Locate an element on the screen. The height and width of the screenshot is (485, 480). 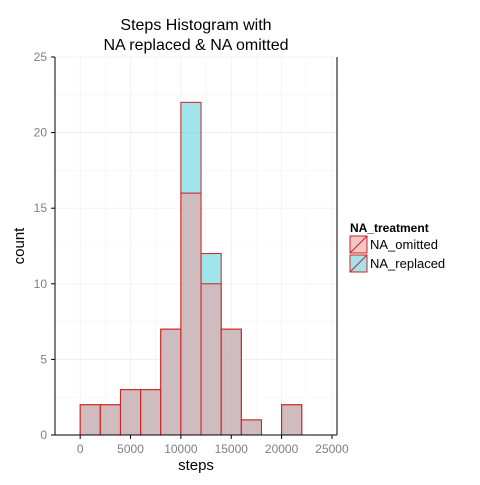
y-axis-title: count is located at coordinates (19, 246).